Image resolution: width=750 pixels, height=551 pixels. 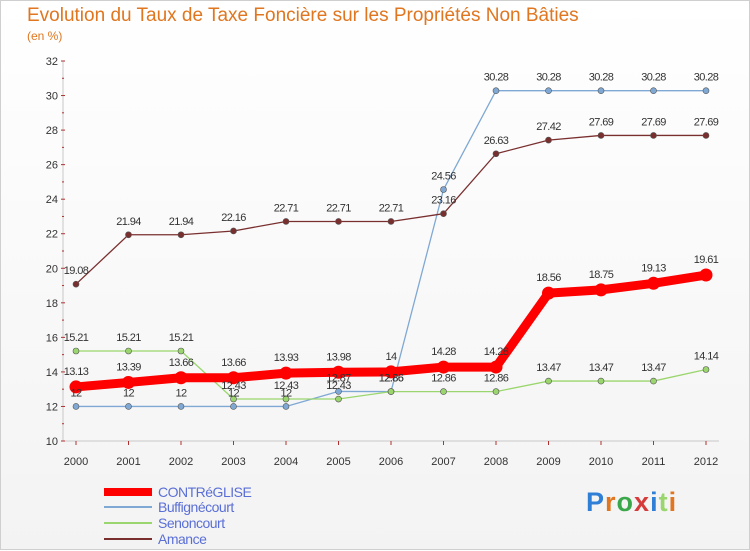 I want to click on x-tick-label: 2012, so click(x=706, y=462).